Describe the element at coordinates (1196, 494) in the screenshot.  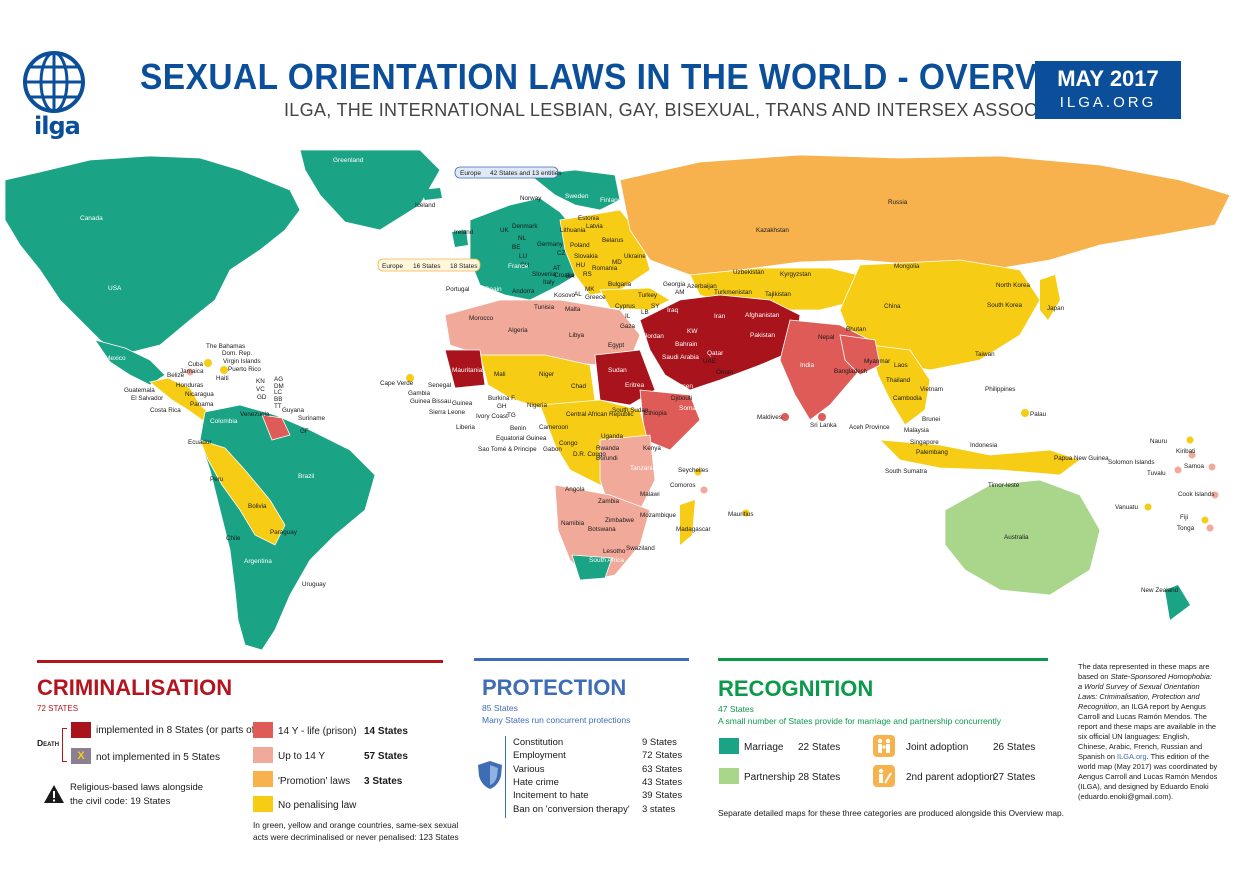
I see `country-label: Cook Islands` at that location.